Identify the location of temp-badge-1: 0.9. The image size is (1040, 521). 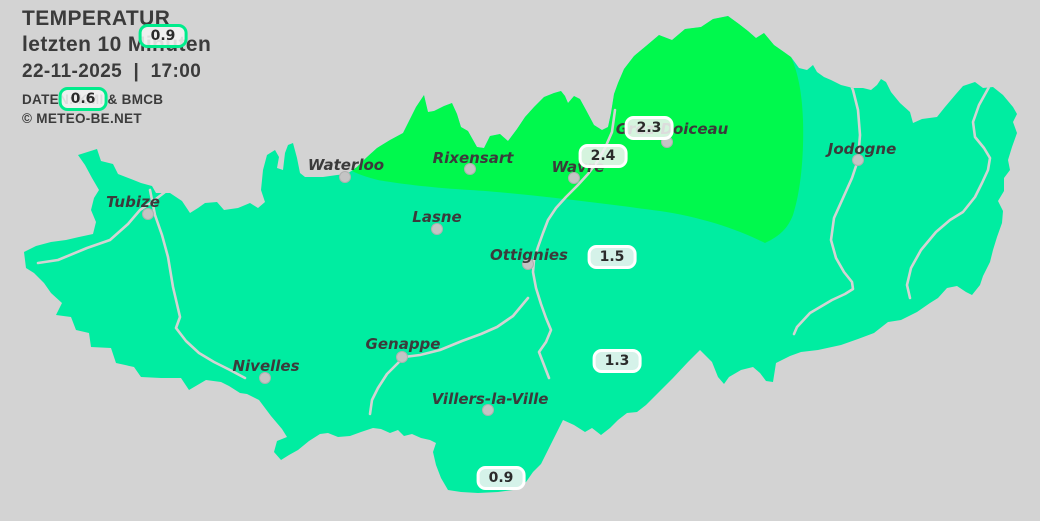
(163, 36).